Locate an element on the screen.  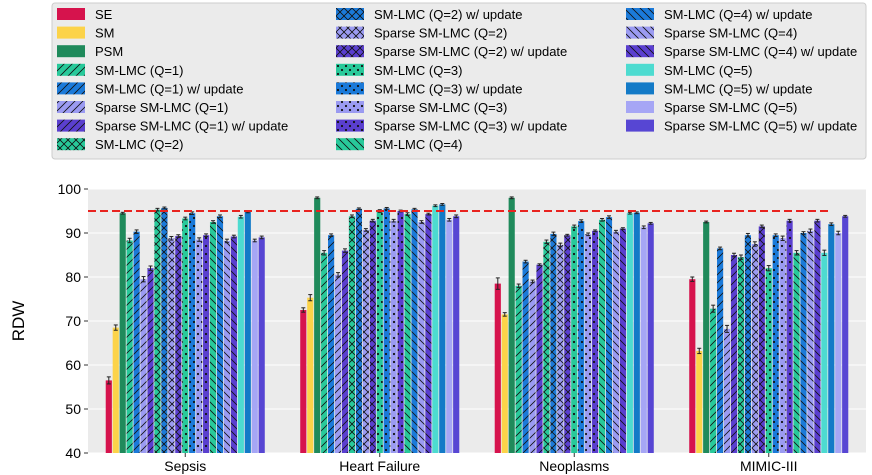
legend-item: Sparse SM-LMC (Q=3) w/ update is located at coordinates (451, 126).